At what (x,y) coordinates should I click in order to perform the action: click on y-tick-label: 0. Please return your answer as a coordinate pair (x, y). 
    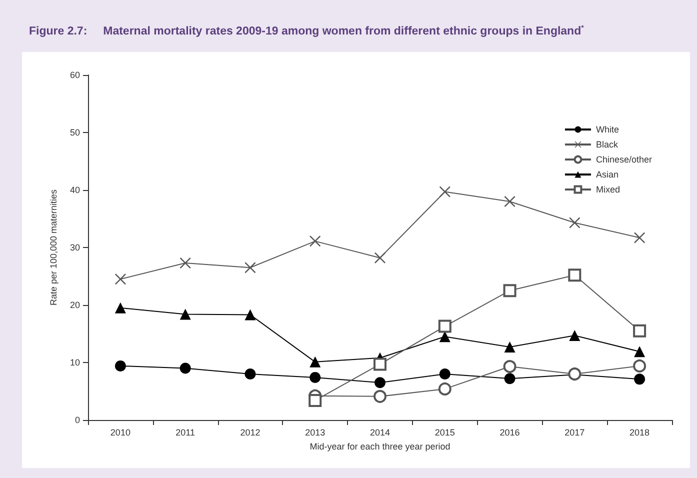
    Looking at the image, I should click on (77, 420).